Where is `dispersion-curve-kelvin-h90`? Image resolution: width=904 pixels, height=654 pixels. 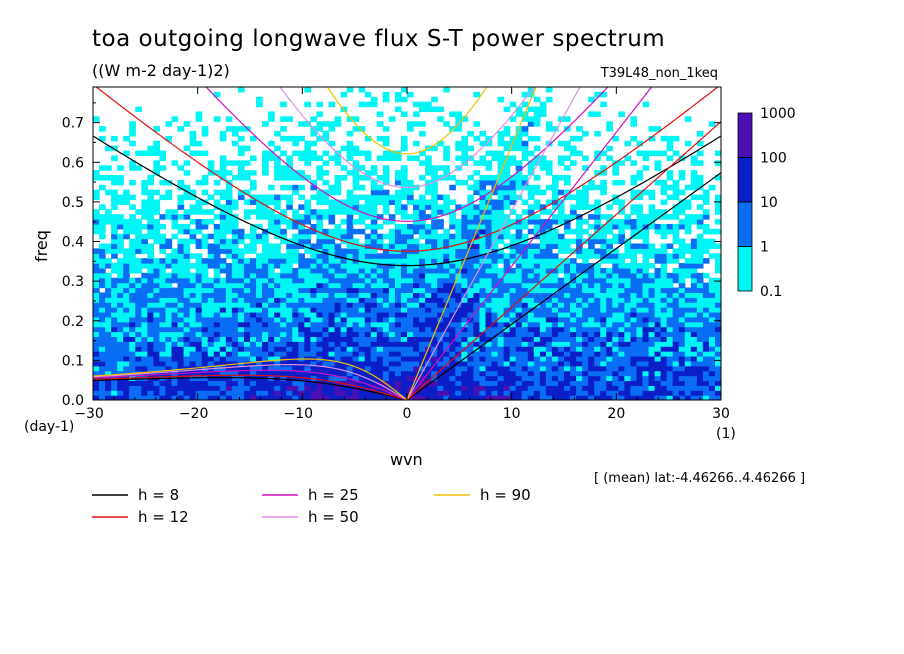
dispersion-curve-kelvin-h90 is located at coordinates (471, 243).